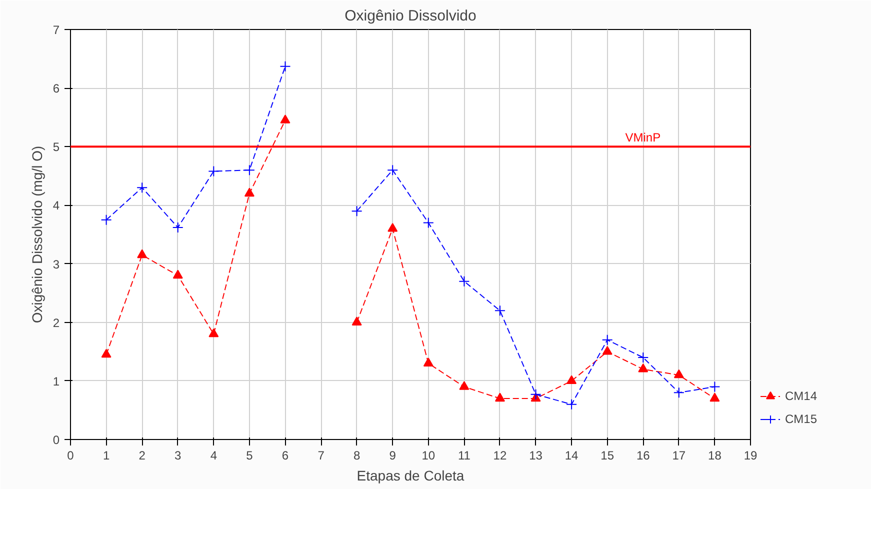 The height and width of the screenshot is (540, 871). I want to click on y-tick-label: 4, so click(56, 205).